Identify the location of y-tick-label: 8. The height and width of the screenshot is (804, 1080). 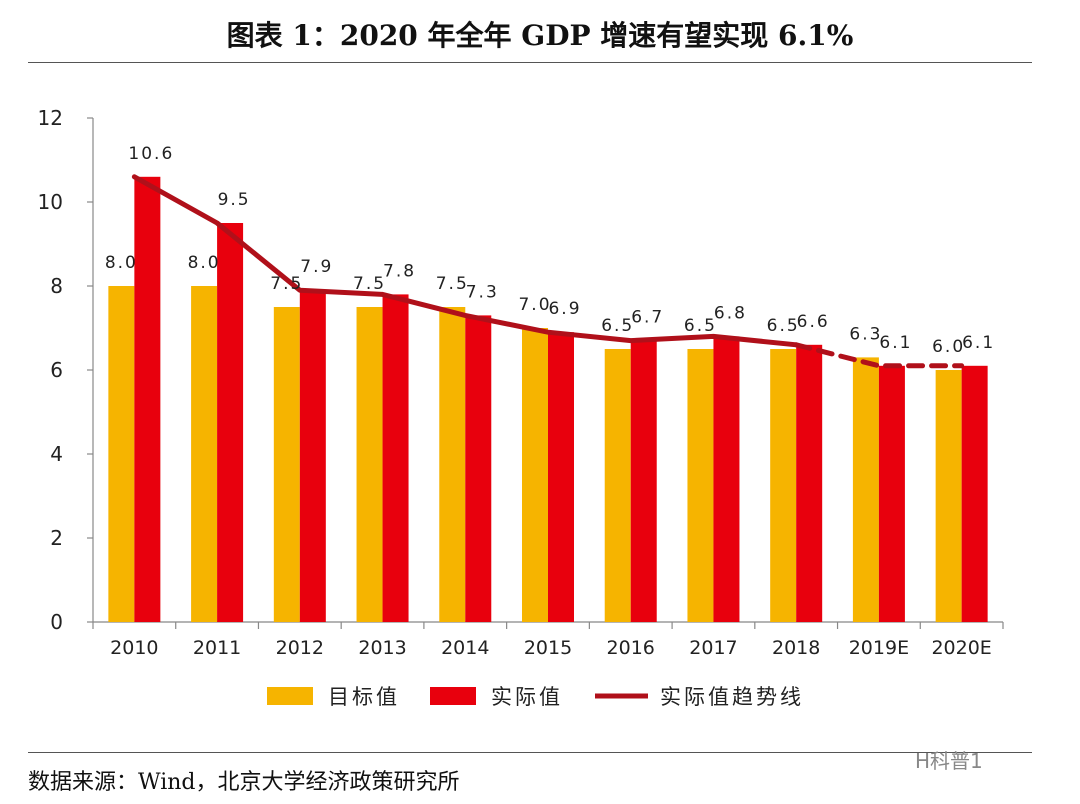
(56, 286).